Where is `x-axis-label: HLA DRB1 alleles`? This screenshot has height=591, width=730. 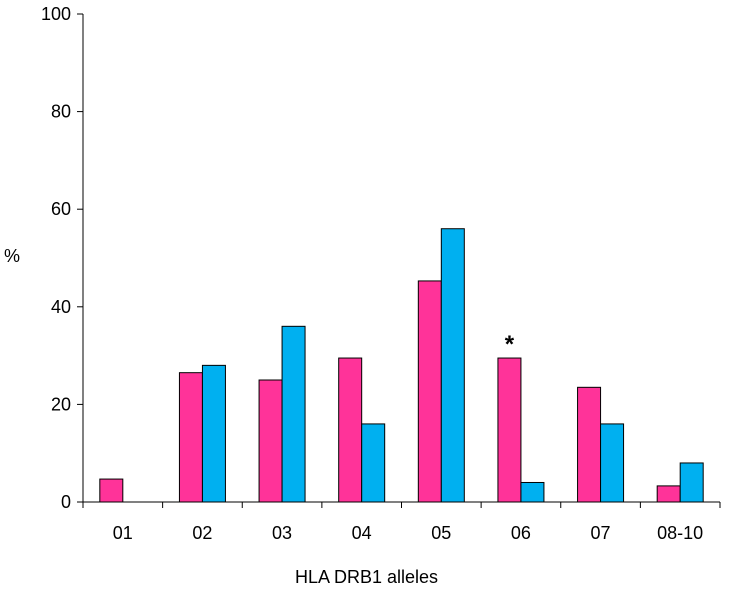 x-axis-label: HLA DRB1 alleles is located at coordinates (366, 577).